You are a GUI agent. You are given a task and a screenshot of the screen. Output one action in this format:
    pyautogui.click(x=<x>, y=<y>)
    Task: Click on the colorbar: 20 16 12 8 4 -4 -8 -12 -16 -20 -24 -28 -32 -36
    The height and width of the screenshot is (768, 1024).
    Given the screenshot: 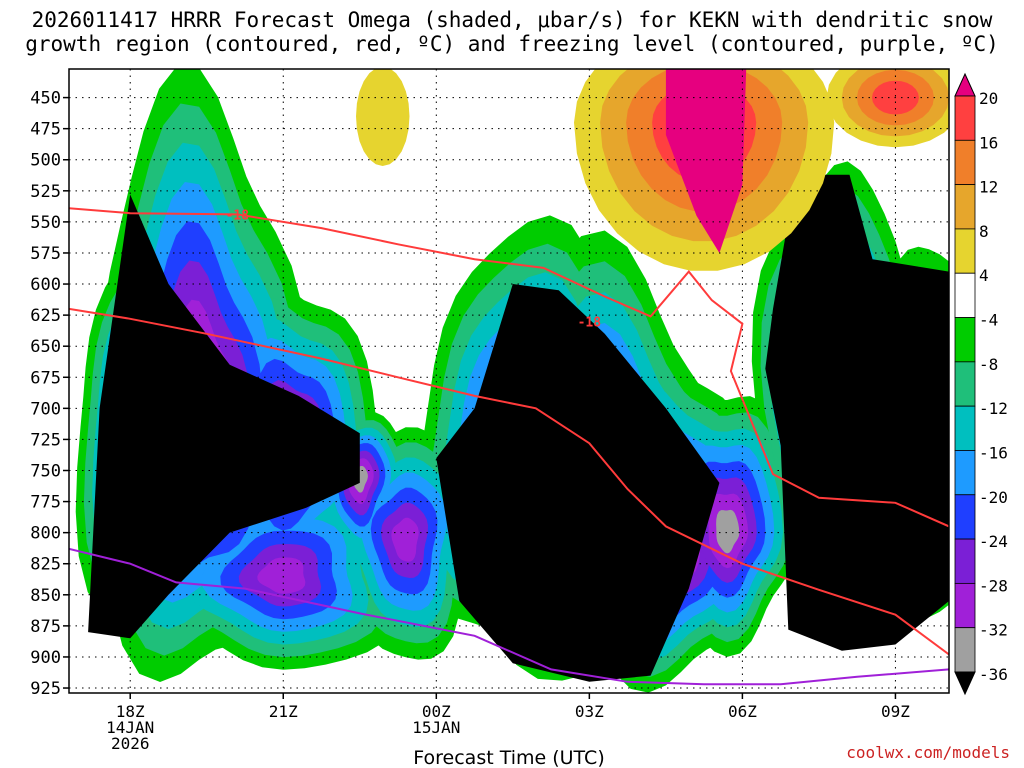 What is the action you would take?
    pyautogui.click(x=981, y=384)
    